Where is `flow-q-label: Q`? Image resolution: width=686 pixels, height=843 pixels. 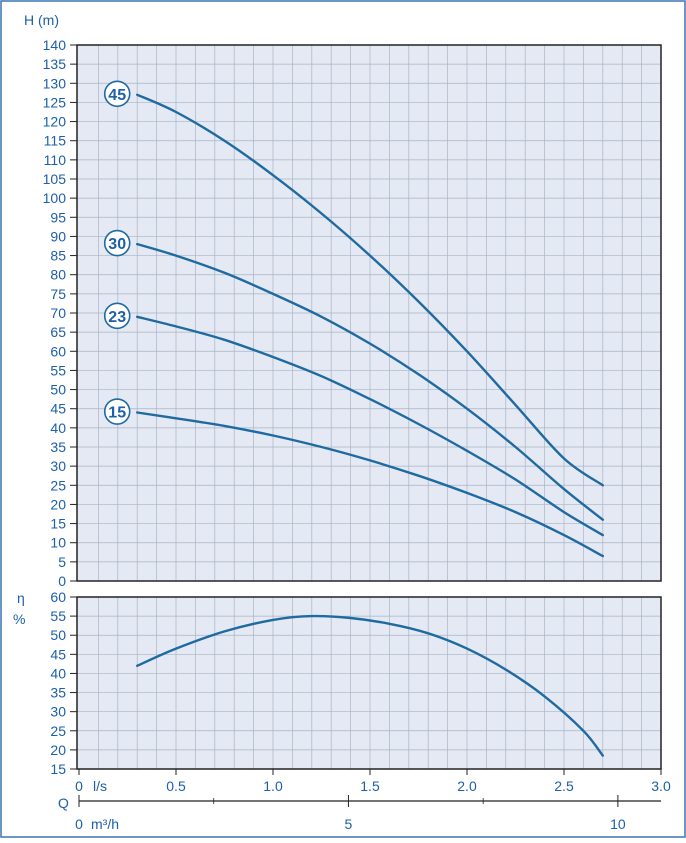 flow-q-label: Q is located at coordinates (63, 803).